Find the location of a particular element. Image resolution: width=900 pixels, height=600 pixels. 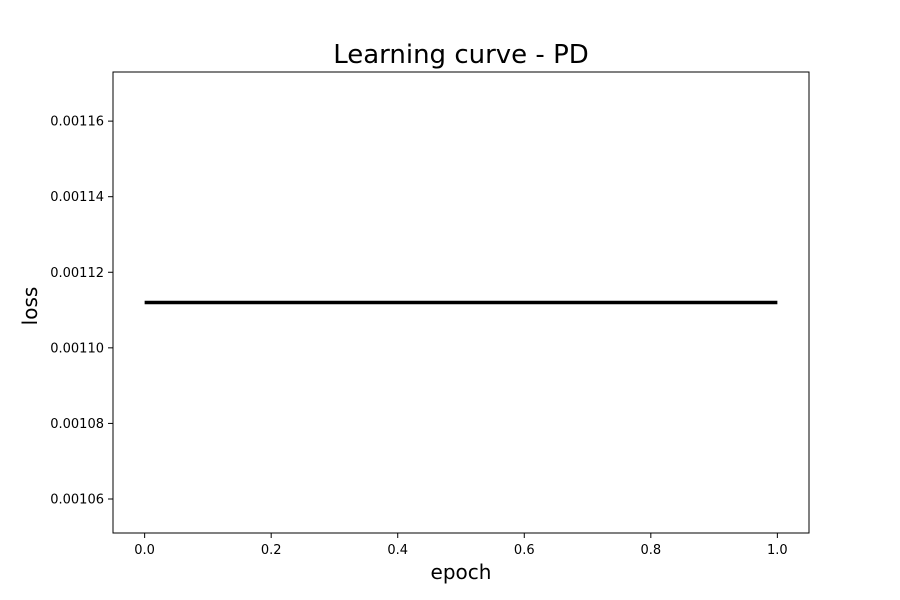

y-tick-label: 0.00116 is located at coordinates (77, 122).